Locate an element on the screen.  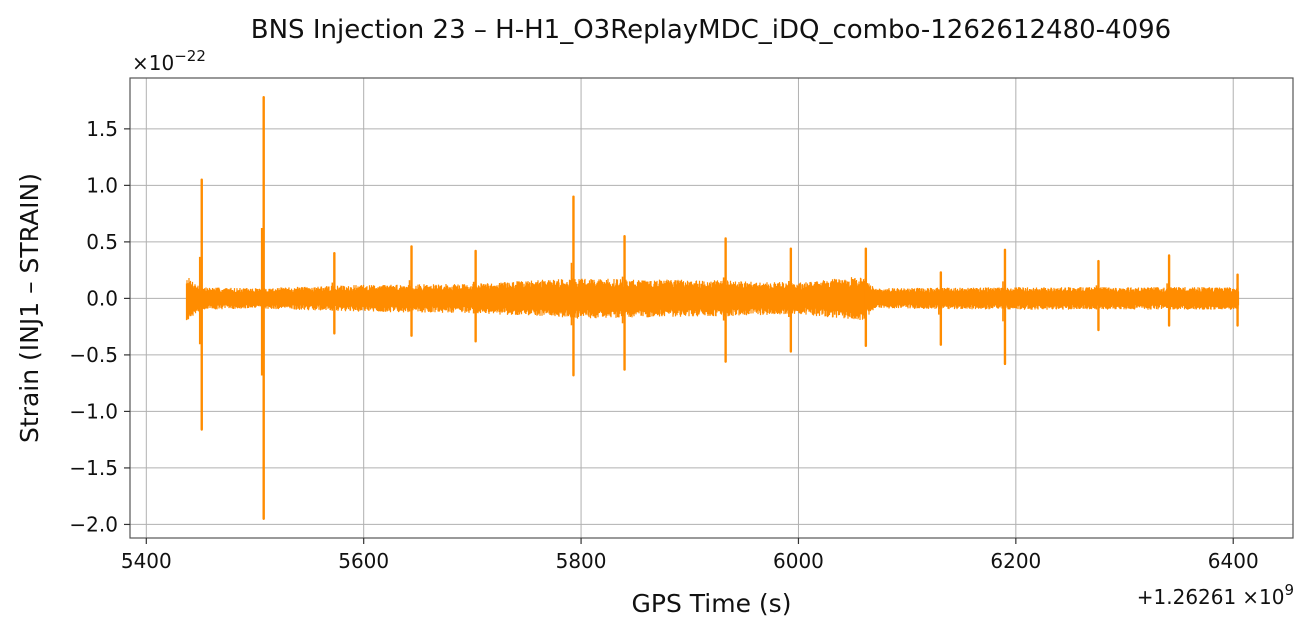
x-tick-label: 5600 is located at coordinates (363, 561).